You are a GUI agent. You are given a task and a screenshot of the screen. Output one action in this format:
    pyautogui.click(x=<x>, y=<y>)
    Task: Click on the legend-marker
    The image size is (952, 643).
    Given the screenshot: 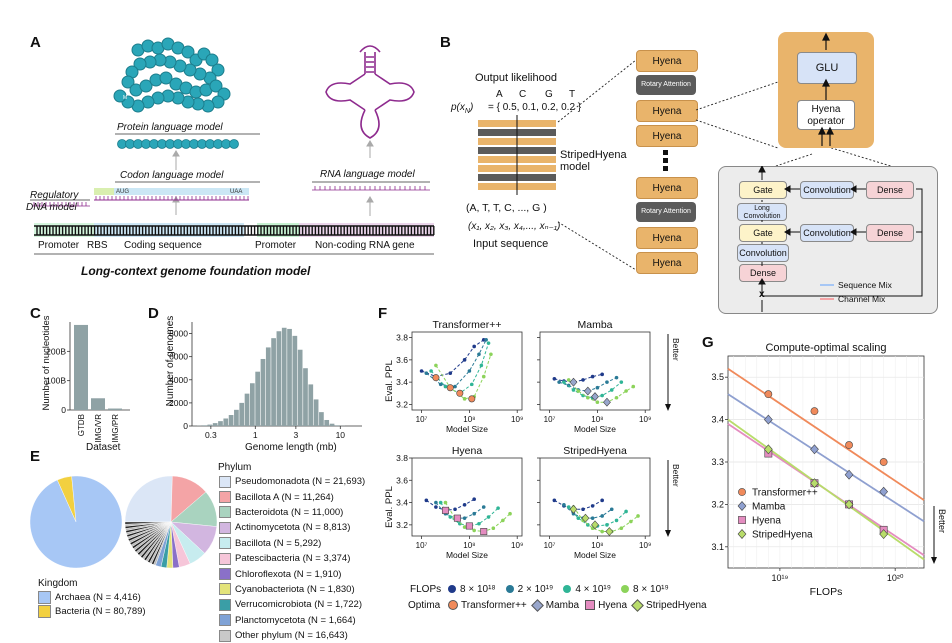 What is the action you would take?
    pyautogui.click(x=742, y=506)
    